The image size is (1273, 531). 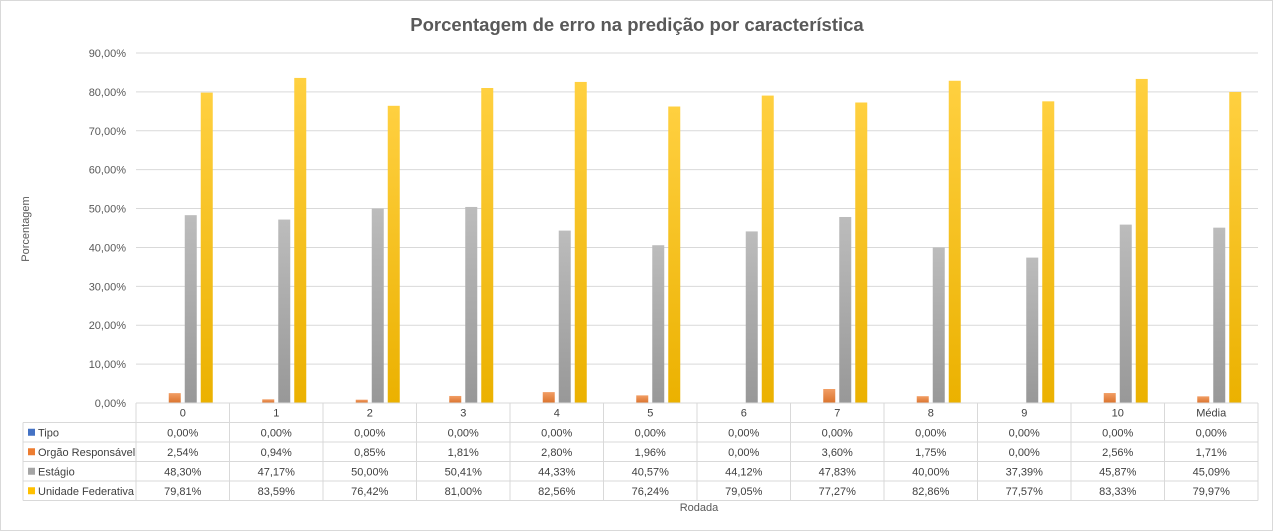 I want to click on data-label: 77,57%, so click(x=1025, y=492).